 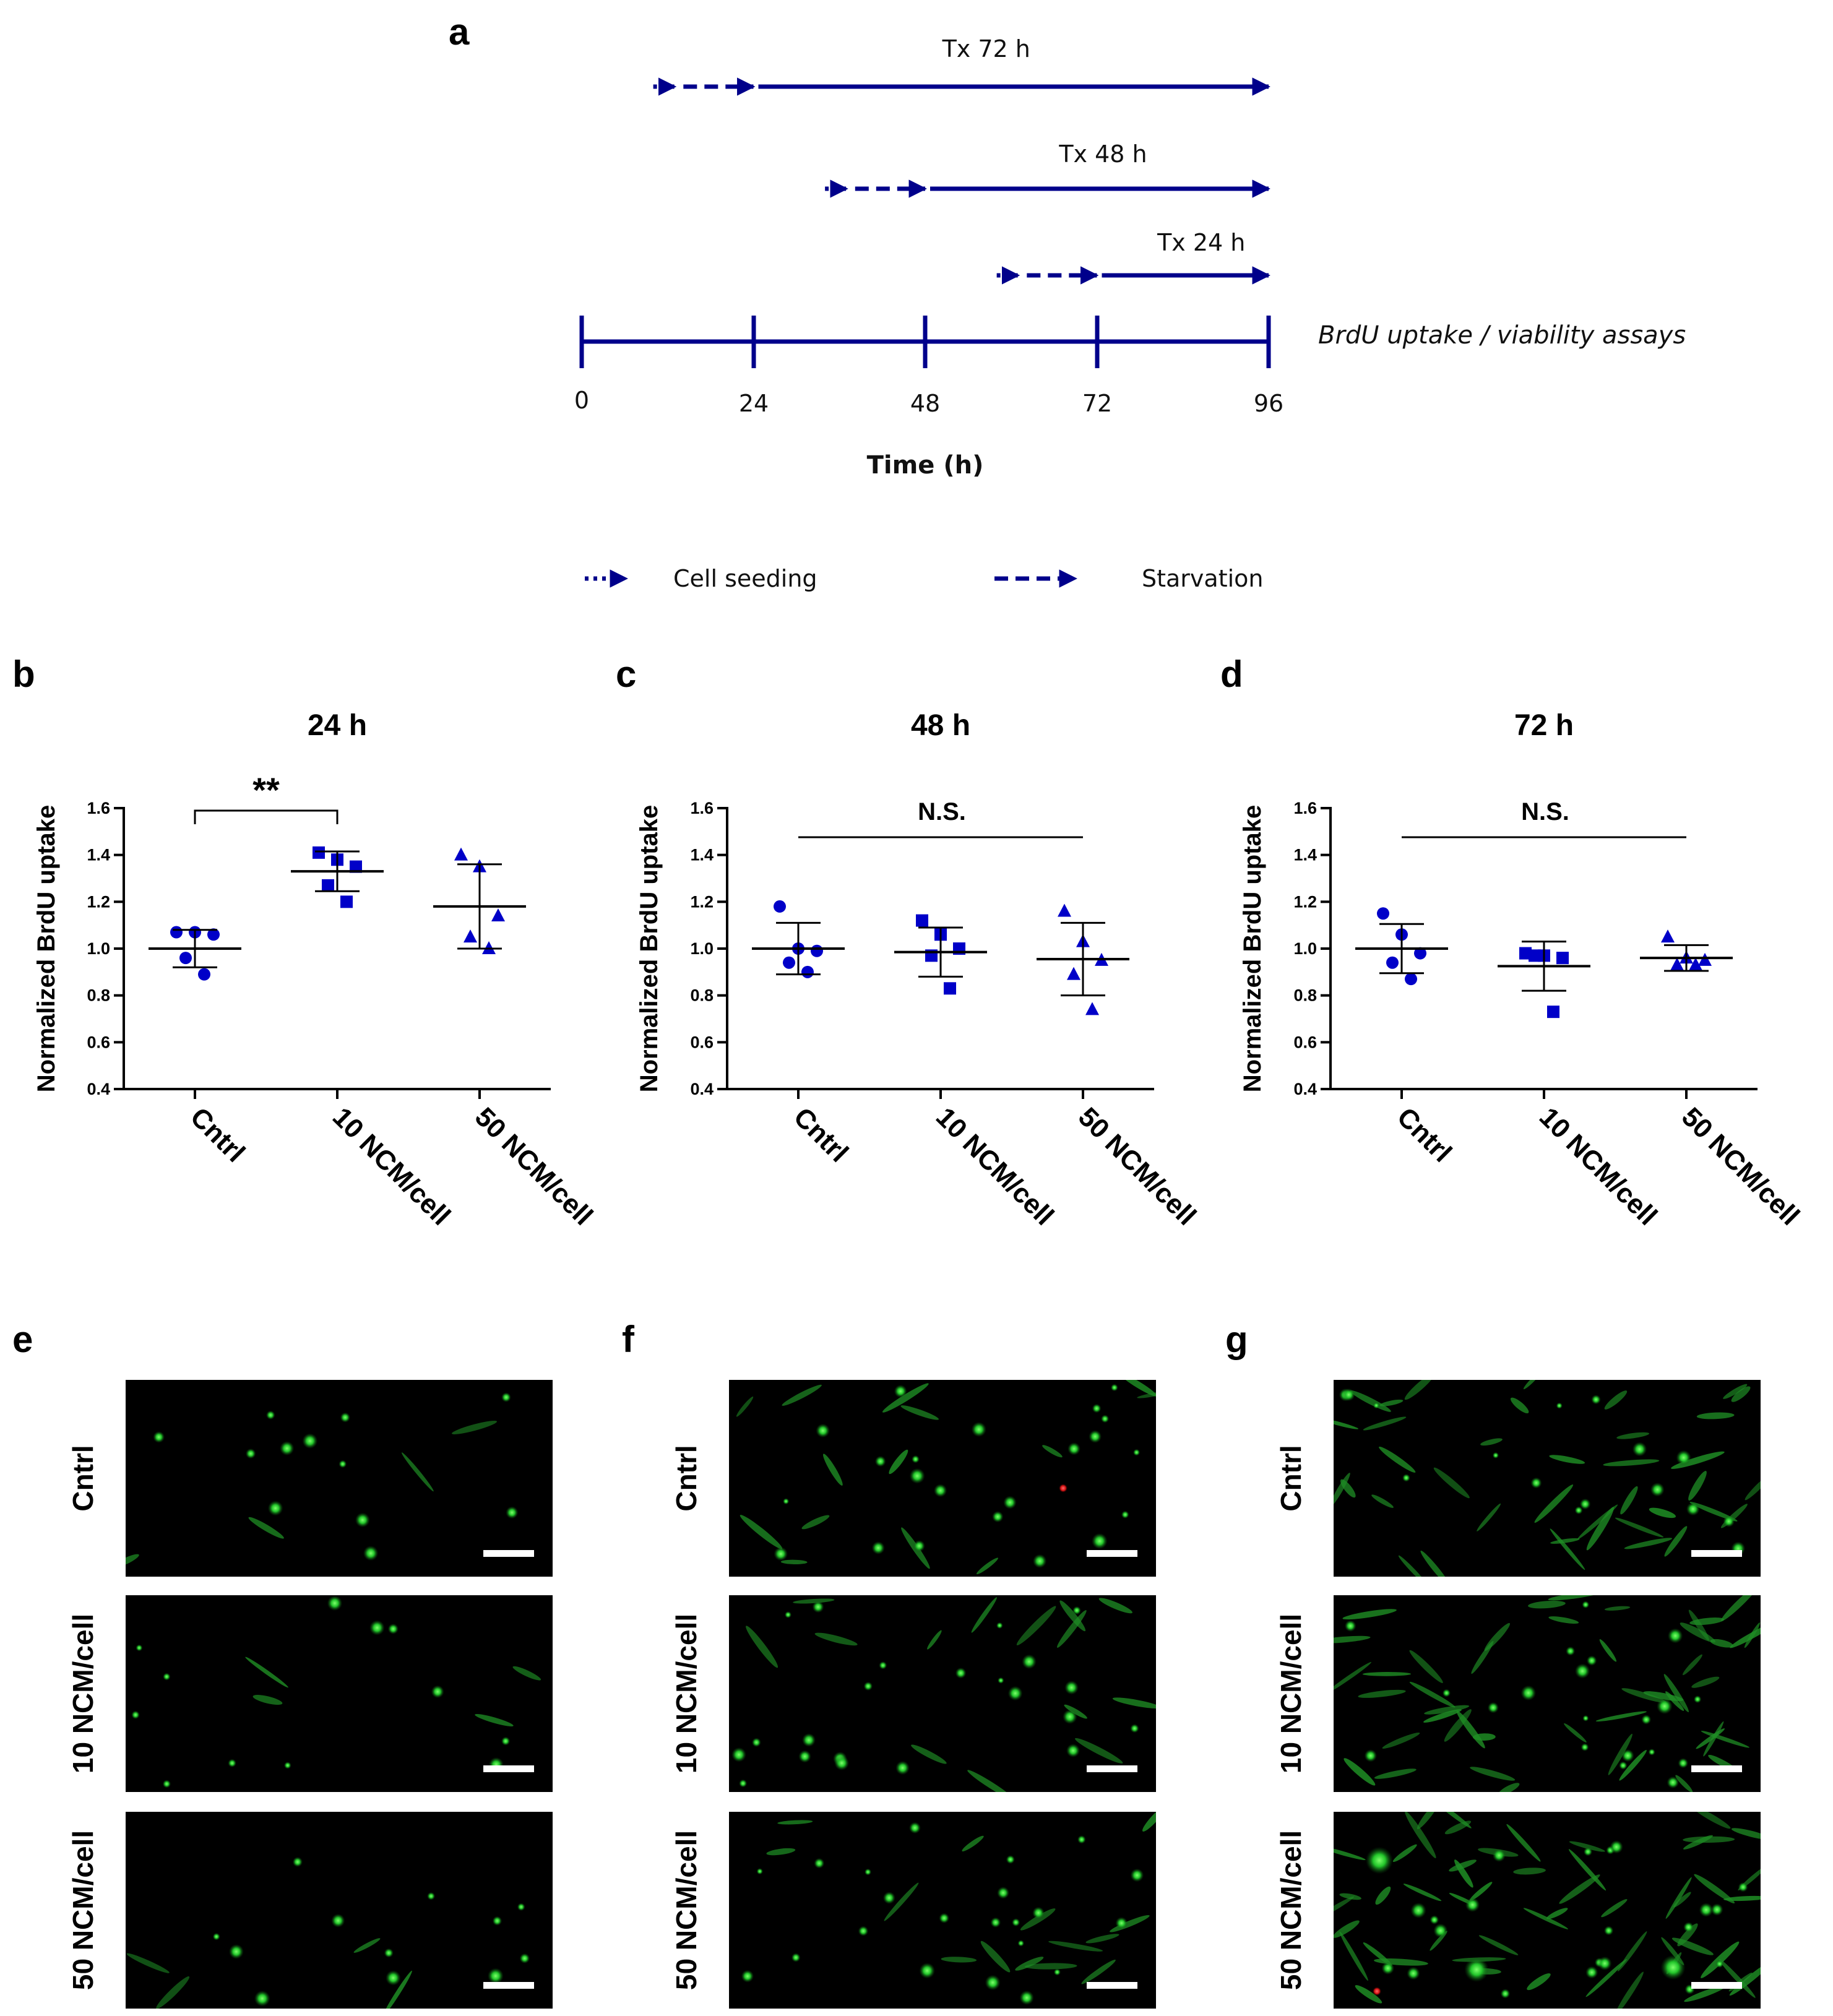 I want to click on y-axis-label: Normalized BrdU uptake, so click(x=1252, y=949).